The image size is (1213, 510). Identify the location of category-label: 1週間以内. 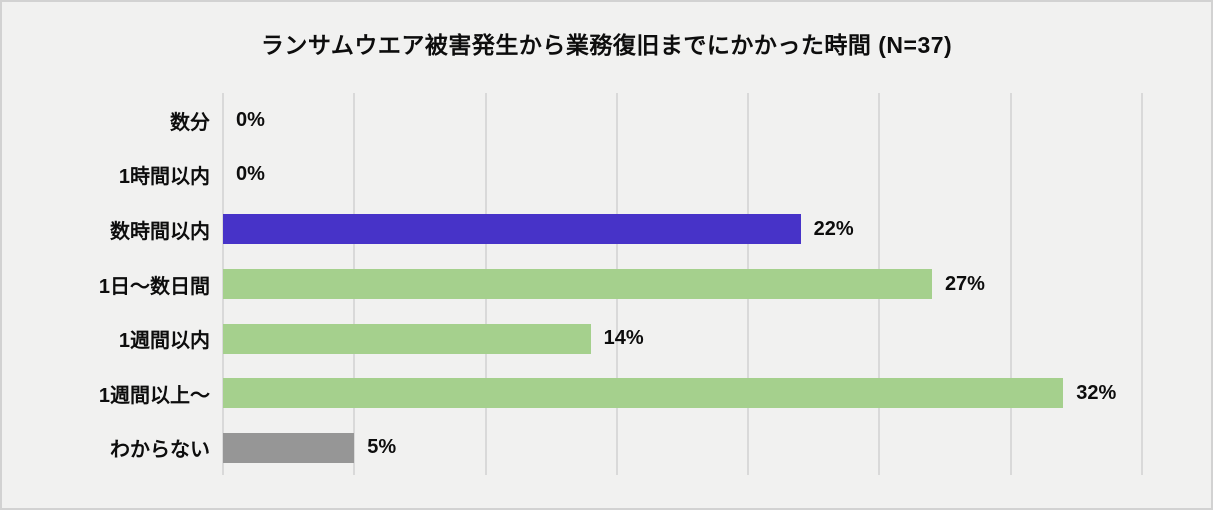
(164, 341).